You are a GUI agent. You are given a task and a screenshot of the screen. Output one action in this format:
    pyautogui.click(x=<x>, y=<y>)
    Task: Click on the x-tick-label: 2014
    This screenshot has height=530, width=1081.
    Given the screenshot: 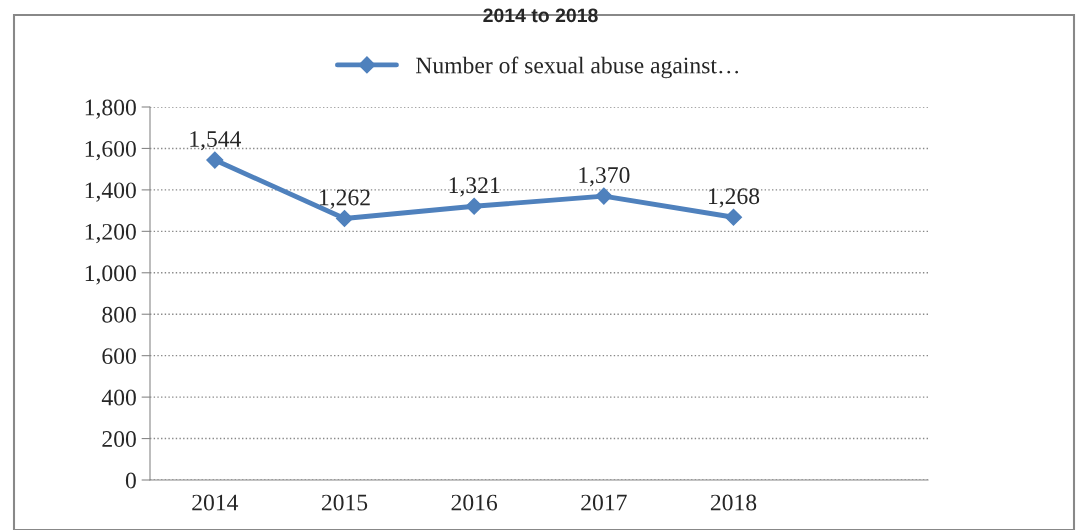 What is the action you would take?
    pyautogui.click(x=215, y=502)
    